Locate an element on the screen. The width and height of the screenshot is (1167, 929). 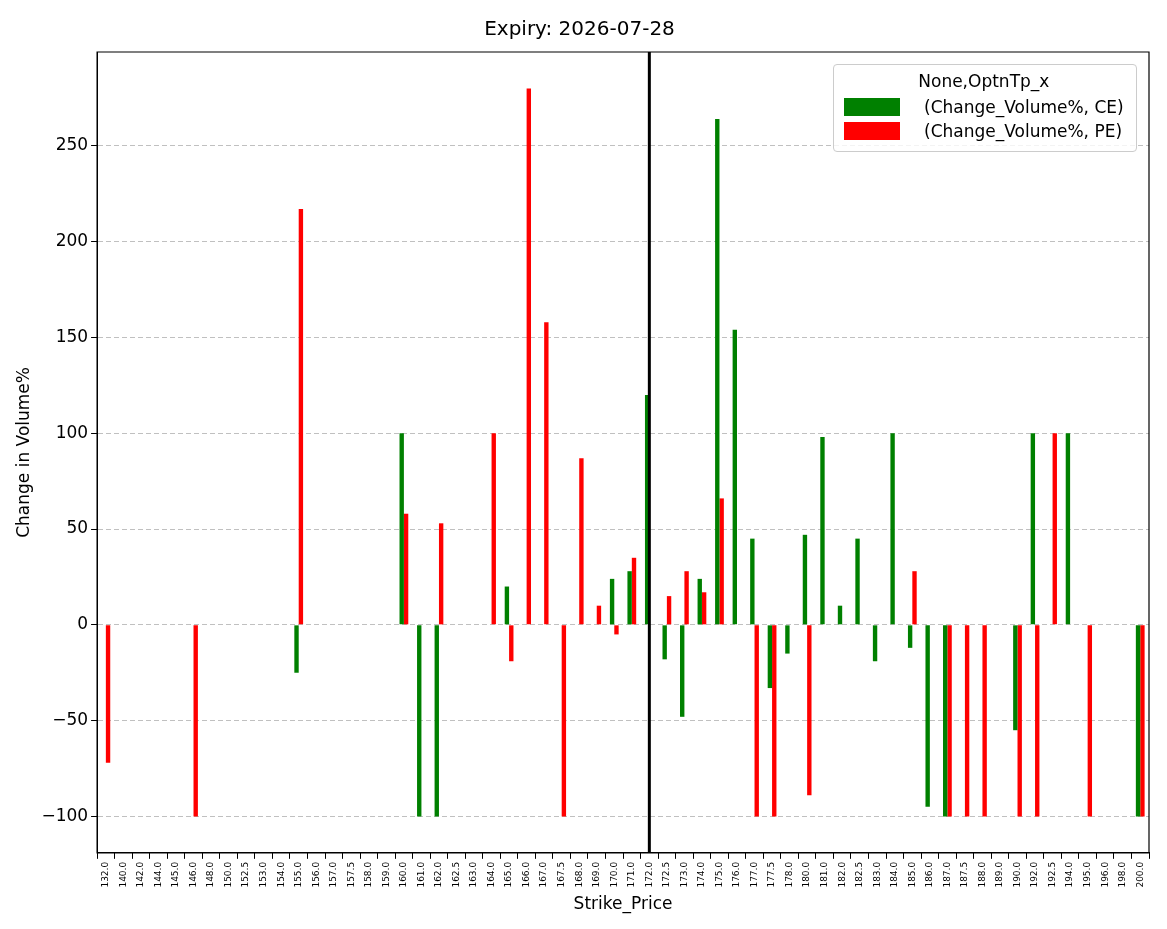
x-tick-label: 172.5 is located at coordinates (666, 874).